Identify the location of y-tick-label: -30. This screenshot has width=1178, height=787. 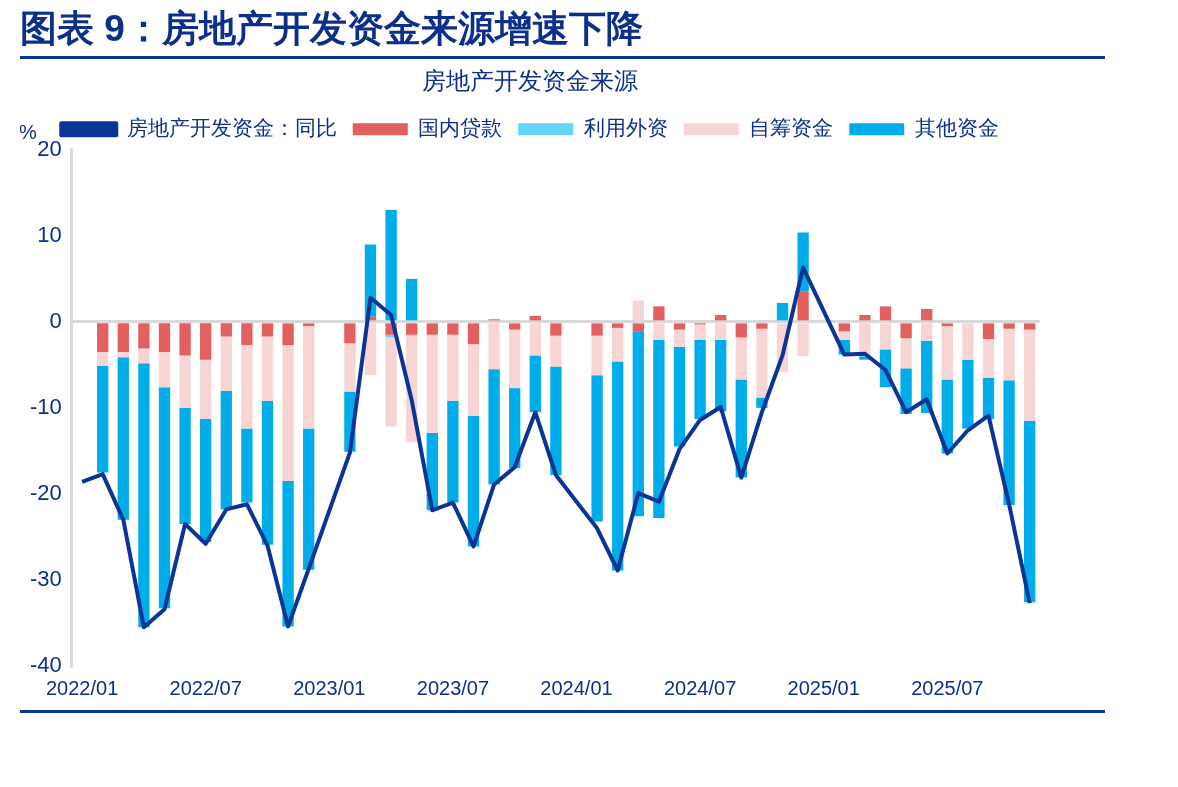
(46, 579).